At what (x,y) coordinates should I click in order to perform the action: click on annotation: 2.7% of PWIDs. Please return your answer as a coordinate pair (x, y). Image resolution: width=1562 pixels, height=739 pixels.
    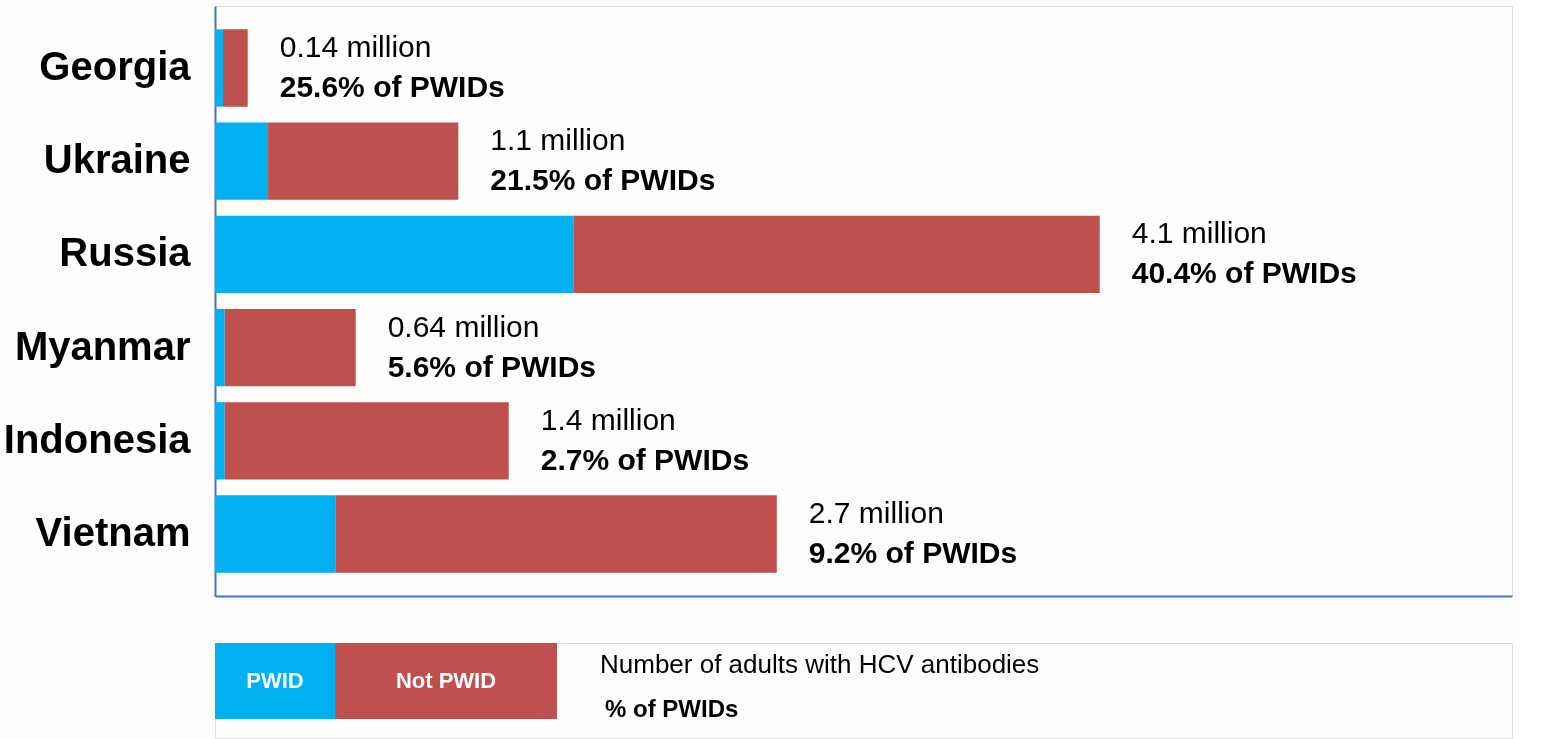
    Looking at the image, I should click on (645, 459).